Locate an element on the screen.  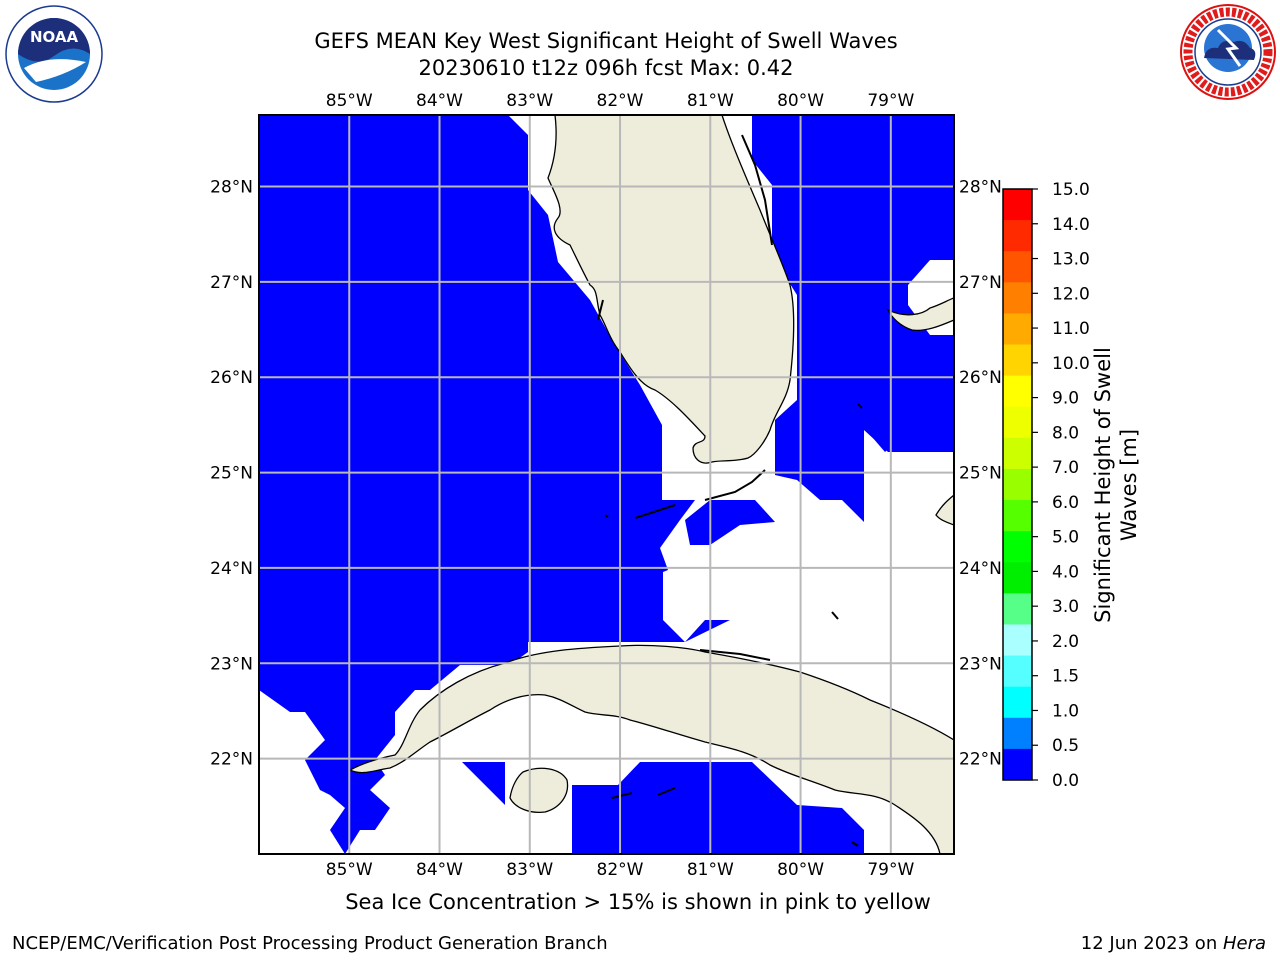
lat-label-left: 25°N is located at coordinates (231, 474).